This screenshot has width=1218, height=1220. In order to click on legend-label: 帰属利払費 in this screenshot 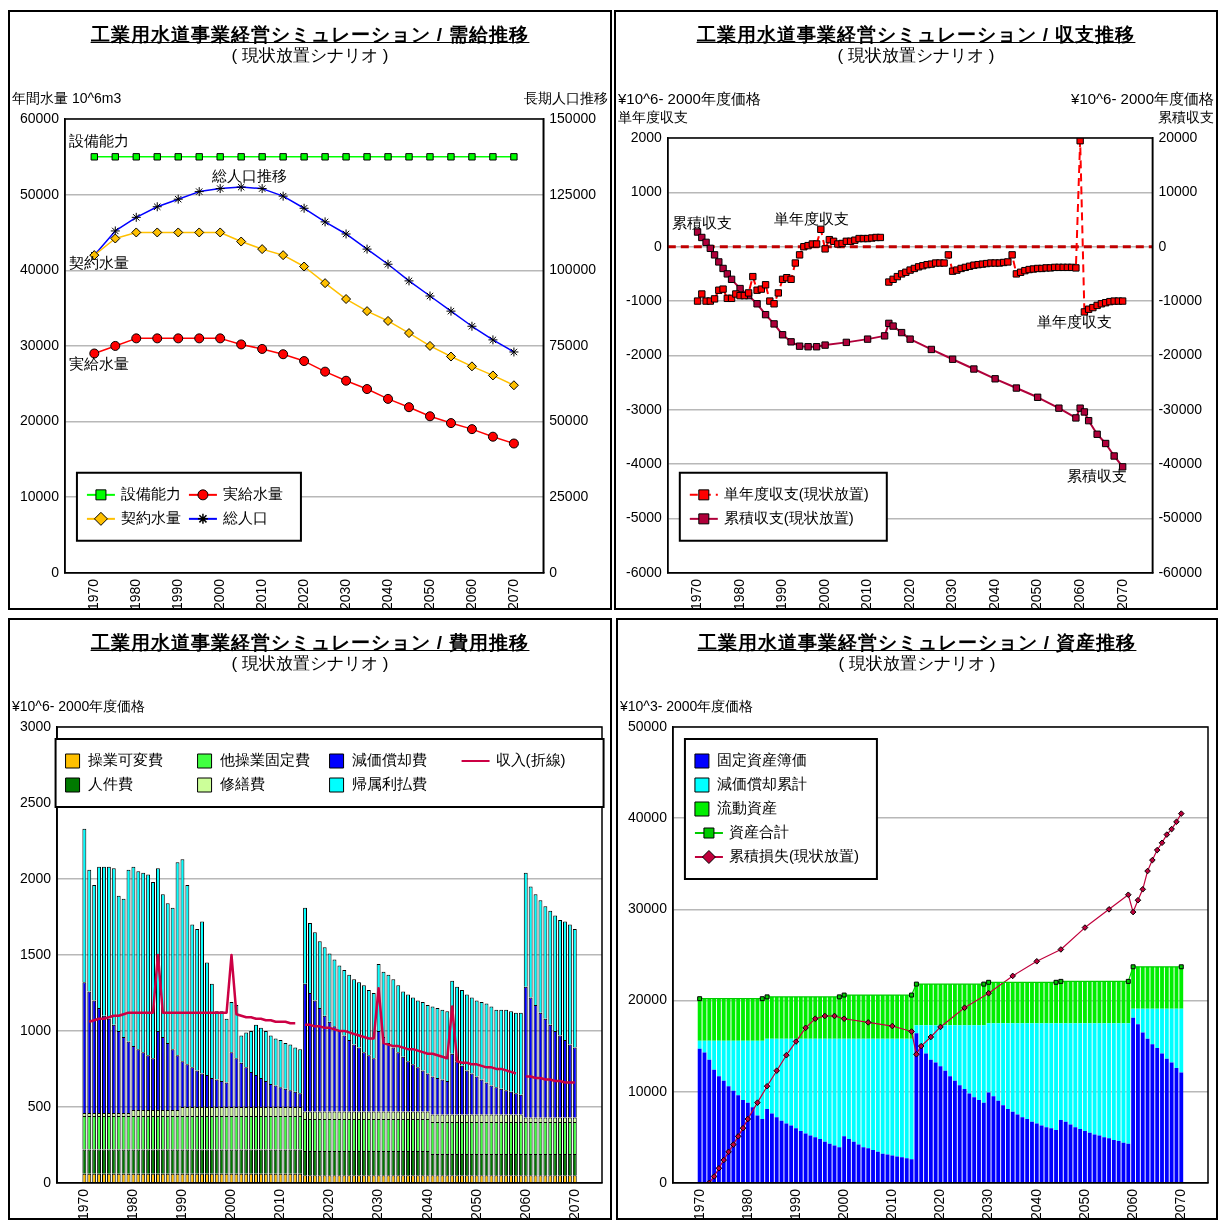, I will do `click(389, 784)`.